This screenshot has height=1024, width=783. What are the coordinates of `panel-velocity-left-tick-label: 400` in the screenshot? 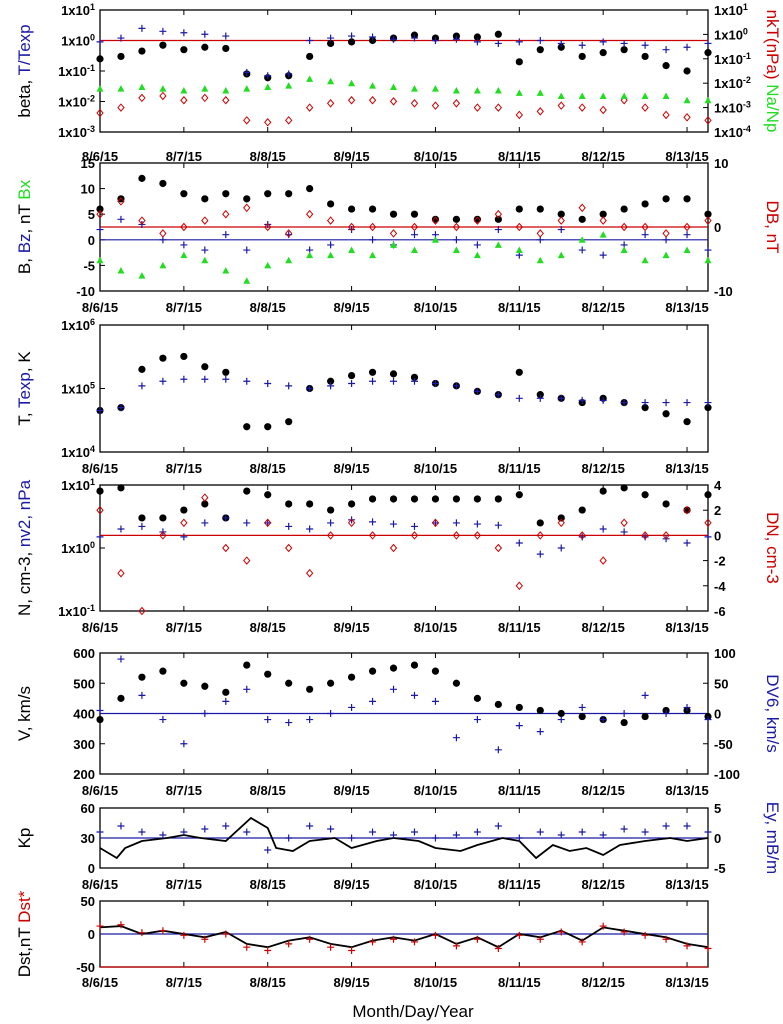 It's located at (84, 714).